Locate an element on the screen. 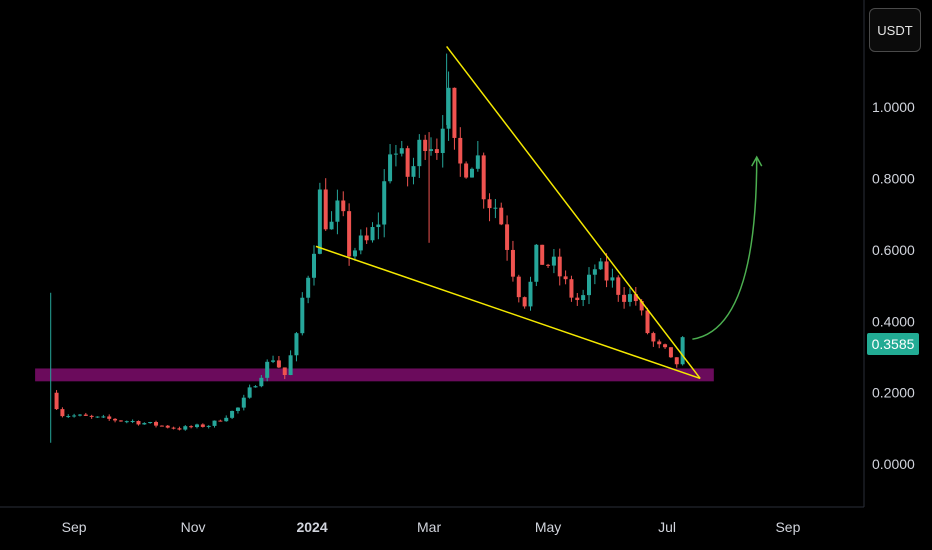 This screenshot has width=932, height=550. currency-button: USDT is located at coordinates (895, 30).